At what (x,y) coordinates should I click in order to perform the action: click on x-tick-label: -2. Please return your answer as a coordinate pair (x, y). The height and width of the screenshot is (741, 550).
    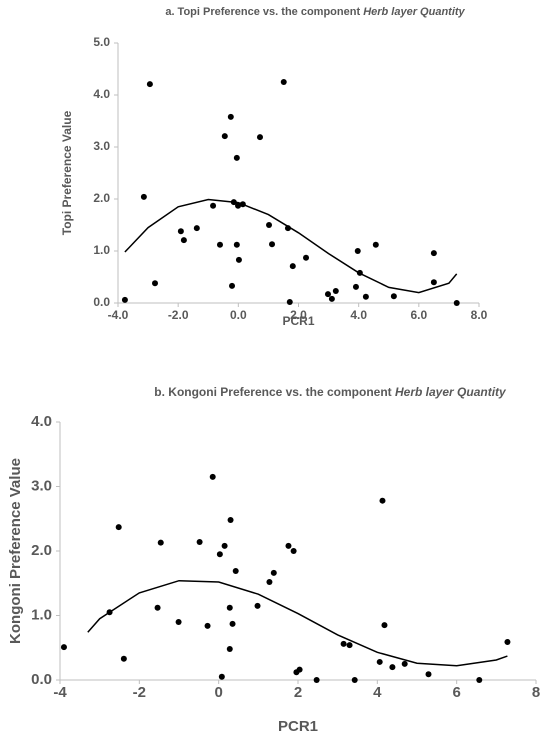
    Looking at the image, I should click on (139, 692).